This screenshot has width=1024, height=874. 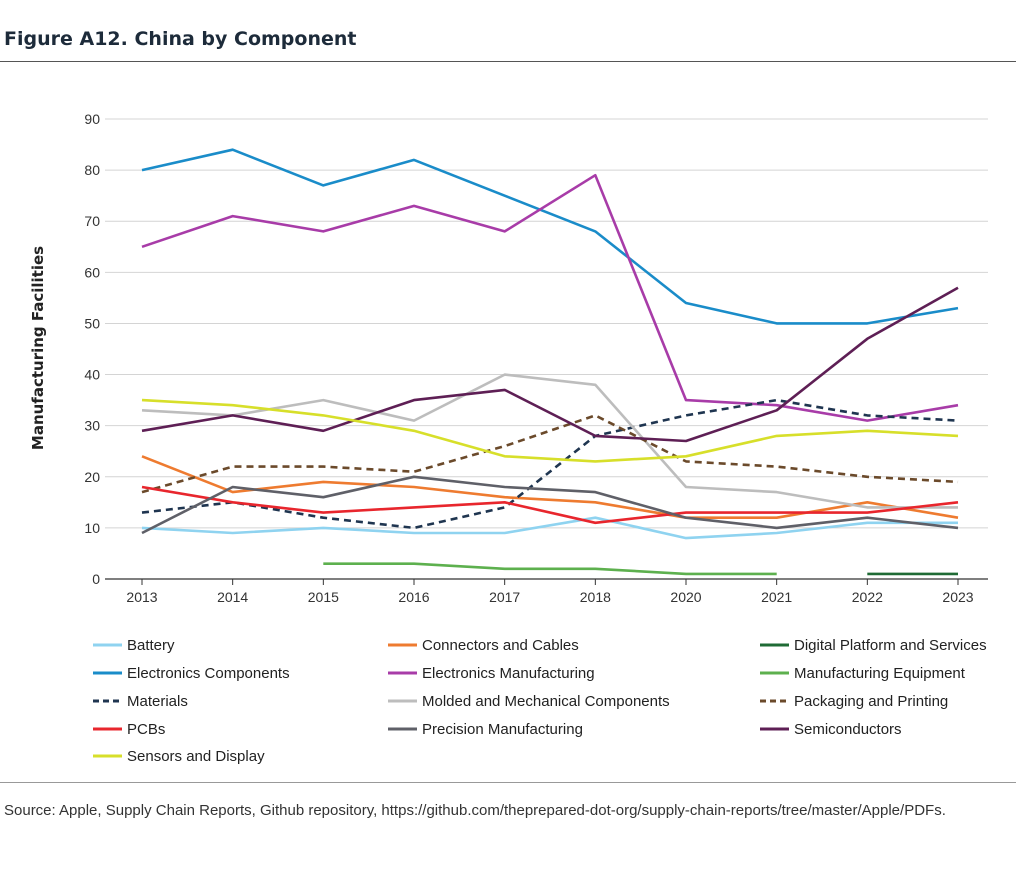 What do you see at coordinates (92, 375) in the screenshot?
I see `y-tick-label: 40` at bounding box center [92, 375].